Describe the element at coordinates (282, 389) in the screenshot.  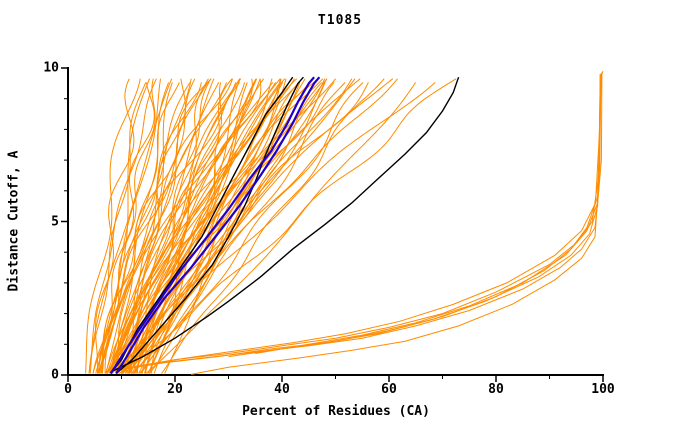
I see `x-tick-label: 40` at that location.